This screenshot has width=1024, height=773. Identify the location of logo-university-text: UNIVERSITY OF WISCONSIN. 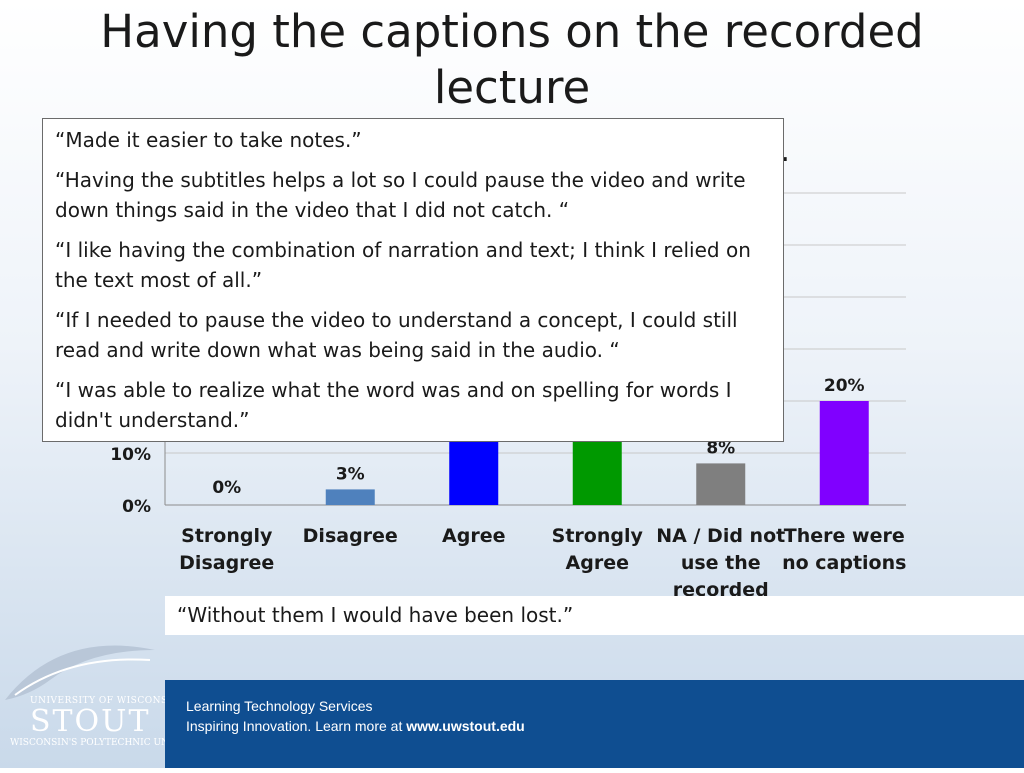
(105, 701).